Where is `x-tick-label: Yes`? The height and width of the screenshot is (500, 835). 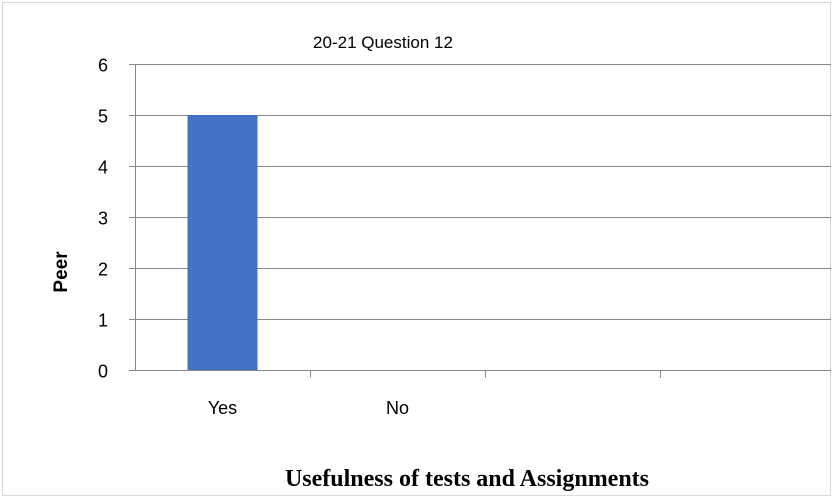 x-tick-label: Yes is located at coordinates (222, 408).